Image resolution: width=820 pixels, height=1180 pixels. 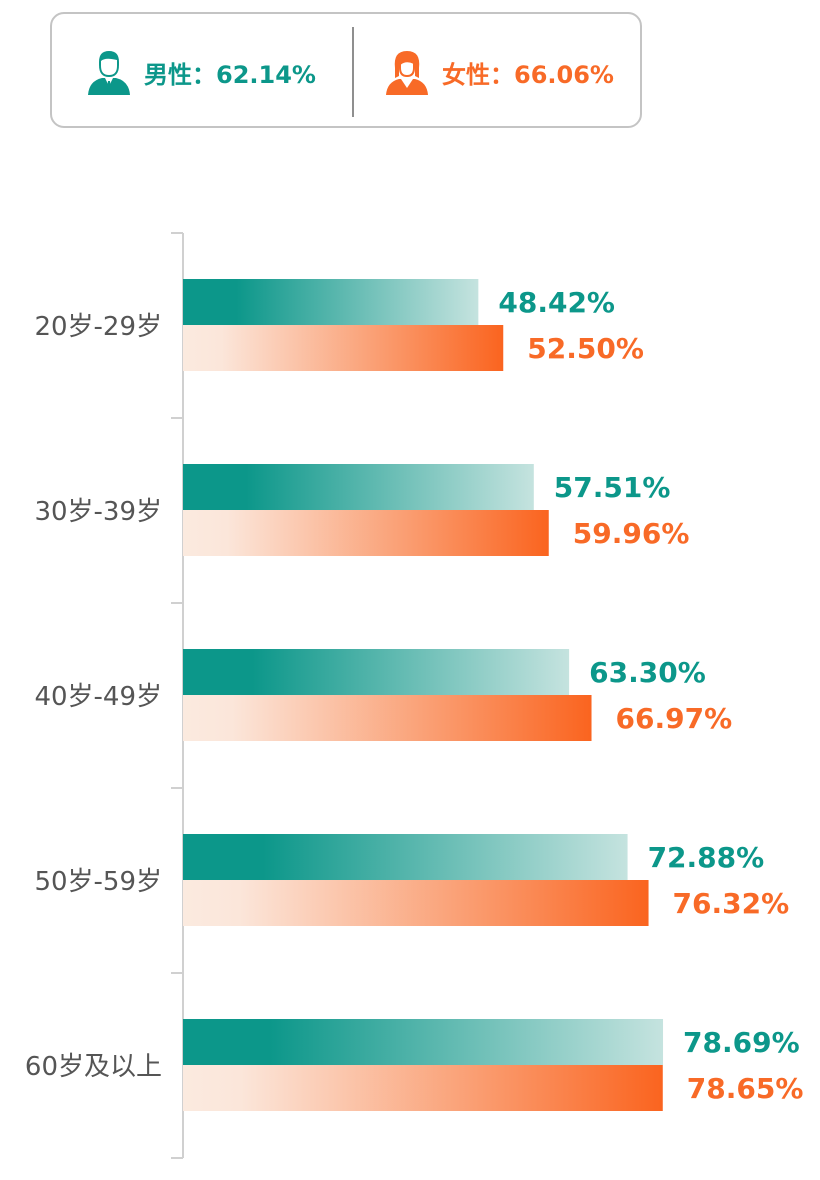 I want to click on female-value-label: 66.97%, so click(x=674, y=718).